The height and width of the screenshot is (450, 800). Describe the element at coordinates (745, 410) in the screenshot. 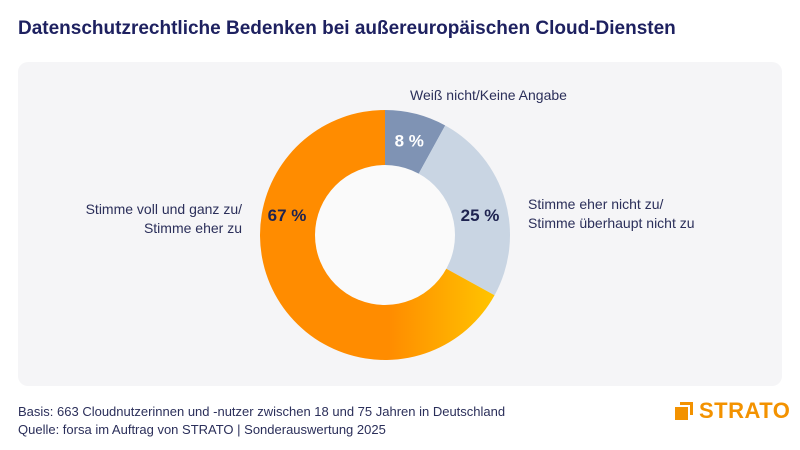

I see `strato-logo-text: STRATO` at that location.